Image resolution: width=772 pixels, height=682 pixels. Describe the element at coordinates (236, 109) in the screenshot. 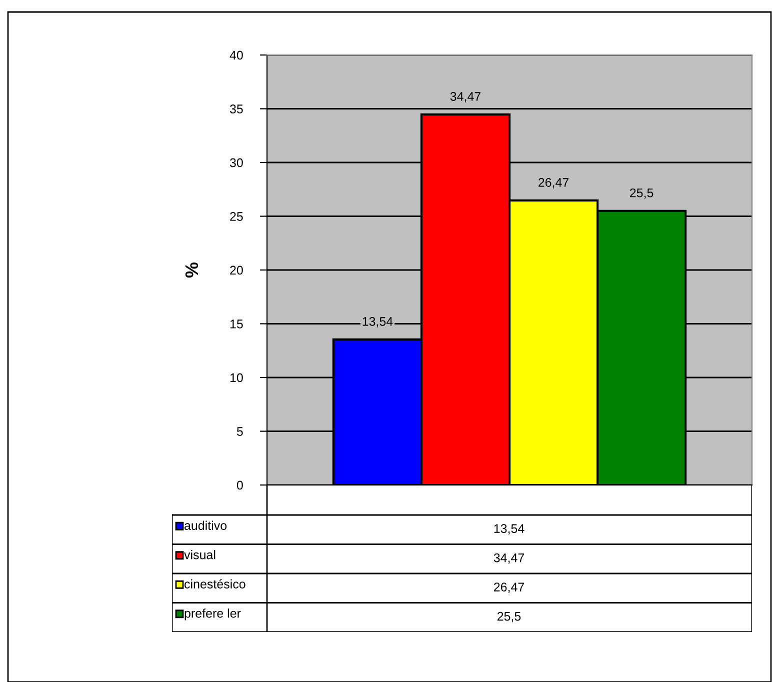

I see `y-tick-label: 35` at that location.